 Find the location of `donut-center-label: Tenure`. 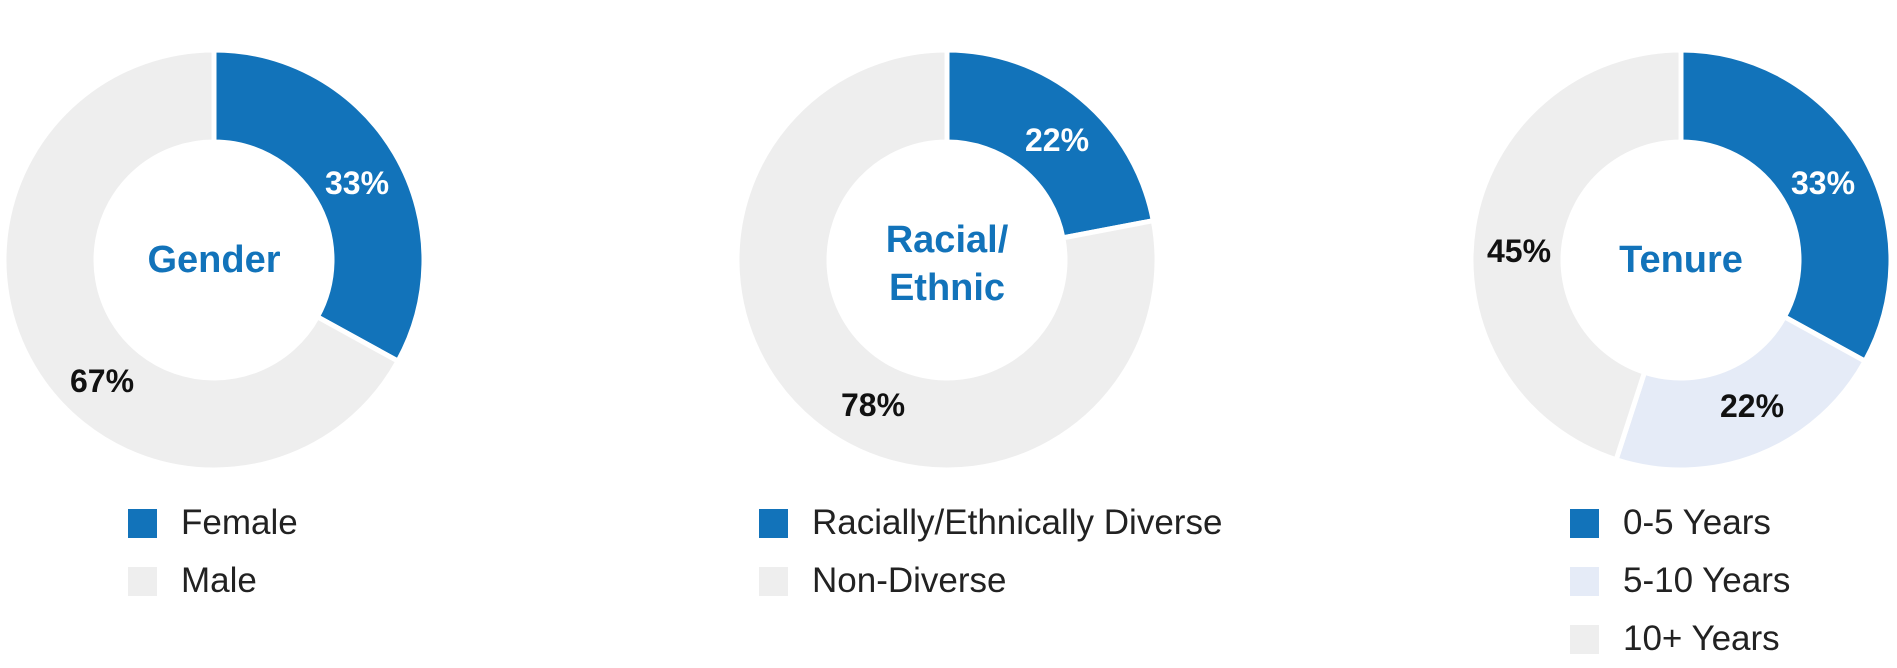

donut-center-label: Tenure is located at coordinates (1681, 260).